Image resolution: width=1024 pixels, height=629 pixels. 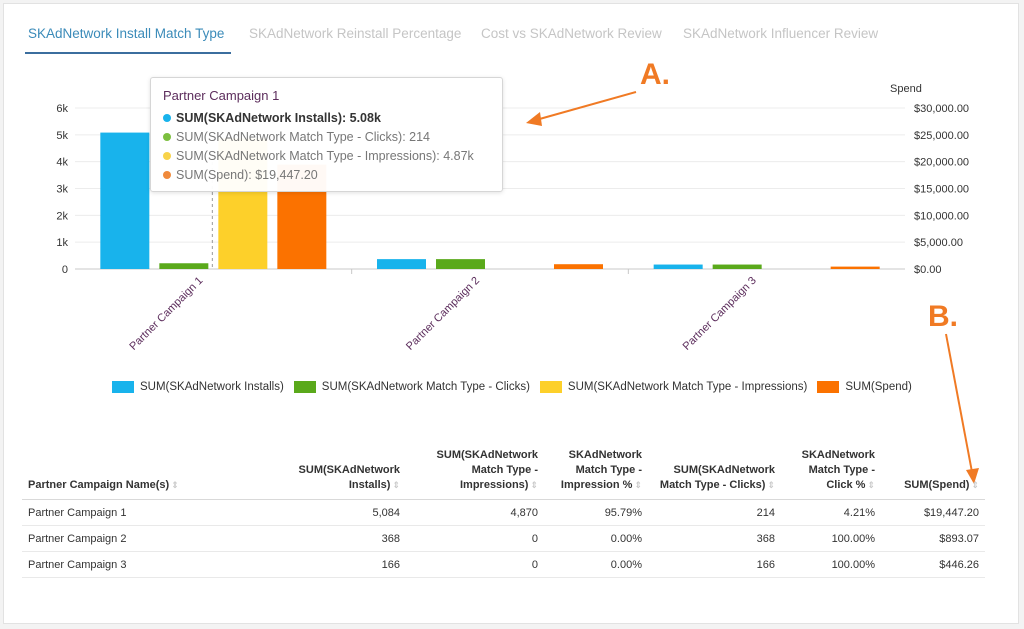 I want to click on tab-reinstall-percentage: SKAdNetwork Reinstall Percentage, so click(x=355, y=33).